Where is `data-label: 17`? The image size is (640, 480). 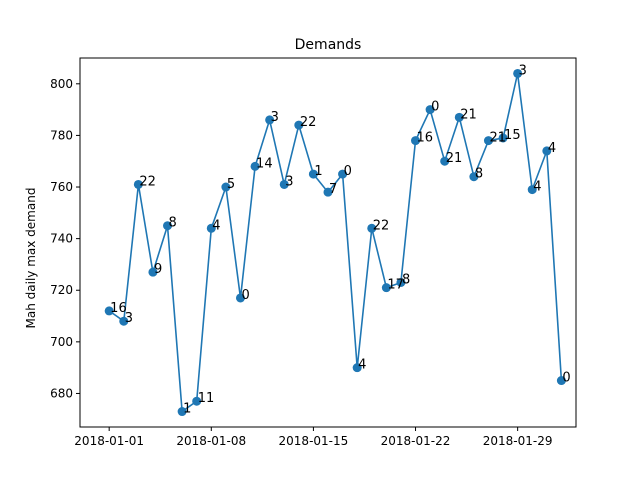
data-label: 17 is located at coordinates (395, 285).